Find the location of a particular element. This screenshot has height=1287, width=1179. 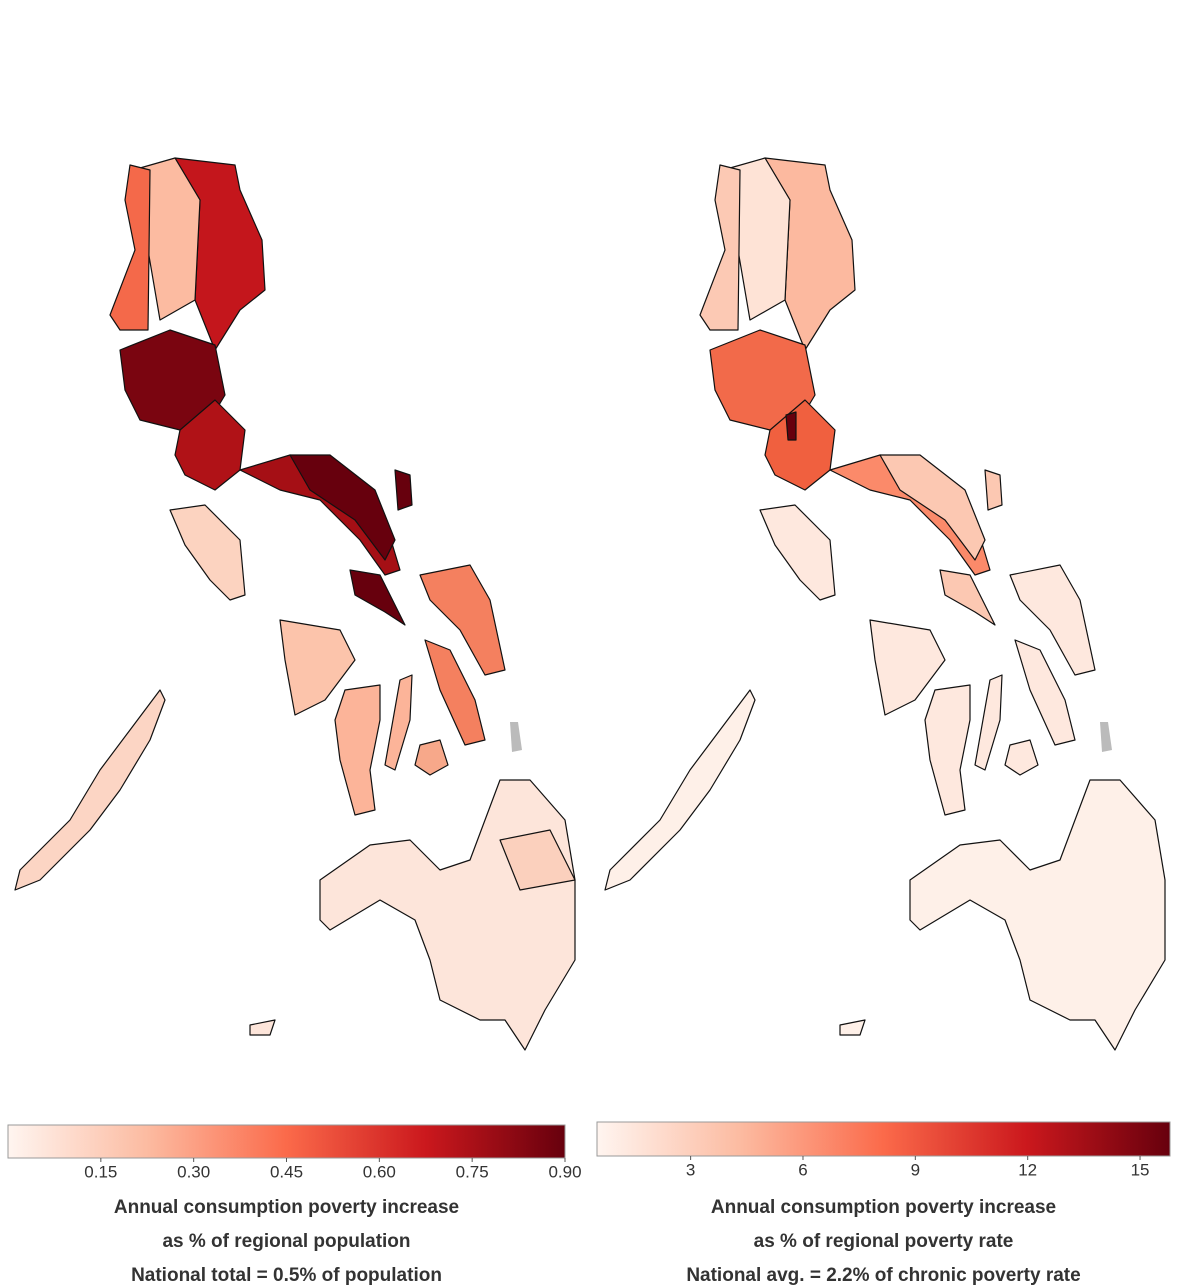

caption: National total = 0.5% of population is located at coordinates (286, 1275).